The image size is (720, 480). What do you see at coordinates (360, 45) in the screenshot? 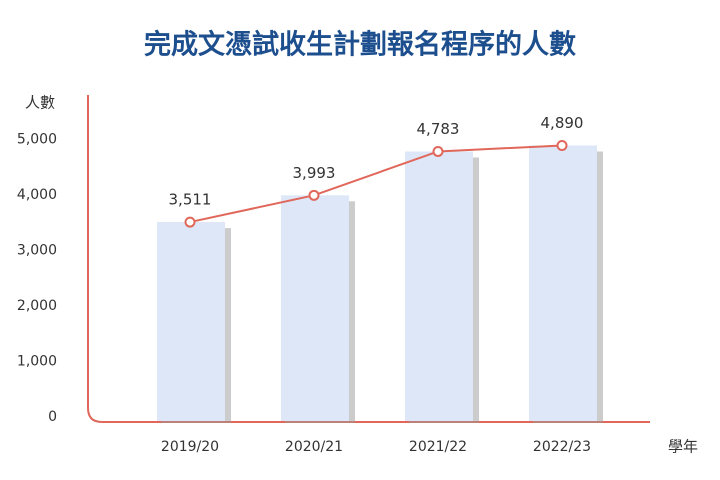
I see `chart-title: 完成文憑試收生計劃報名程序的人數` at bounding box center [360, 45].